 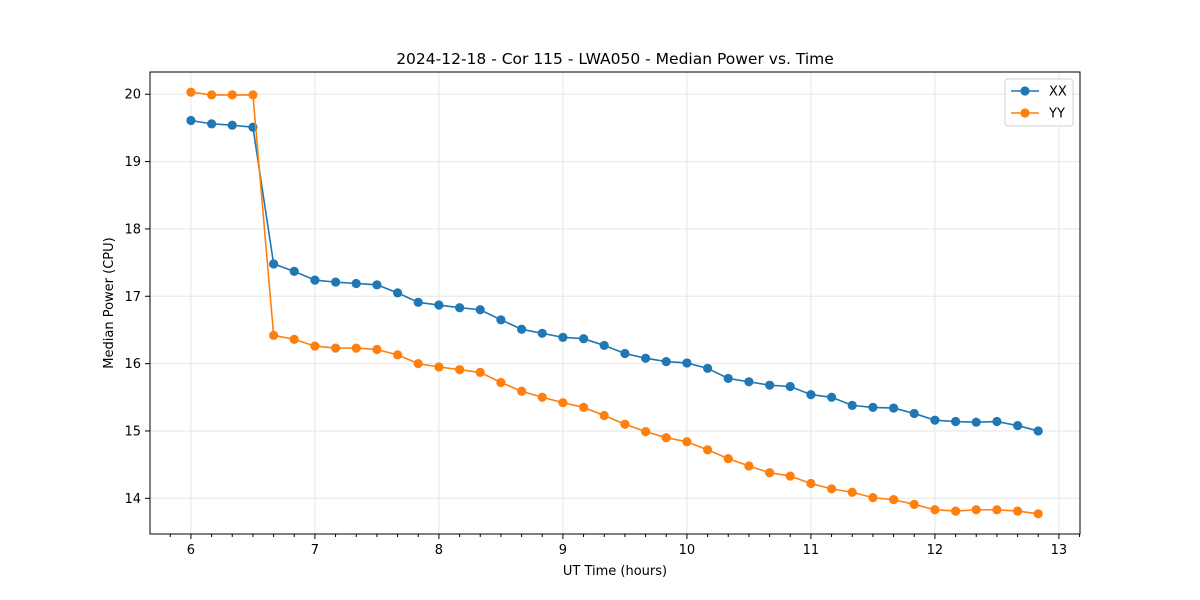 I want to click on y-tick-label: 14, so click(x=132, y=499).